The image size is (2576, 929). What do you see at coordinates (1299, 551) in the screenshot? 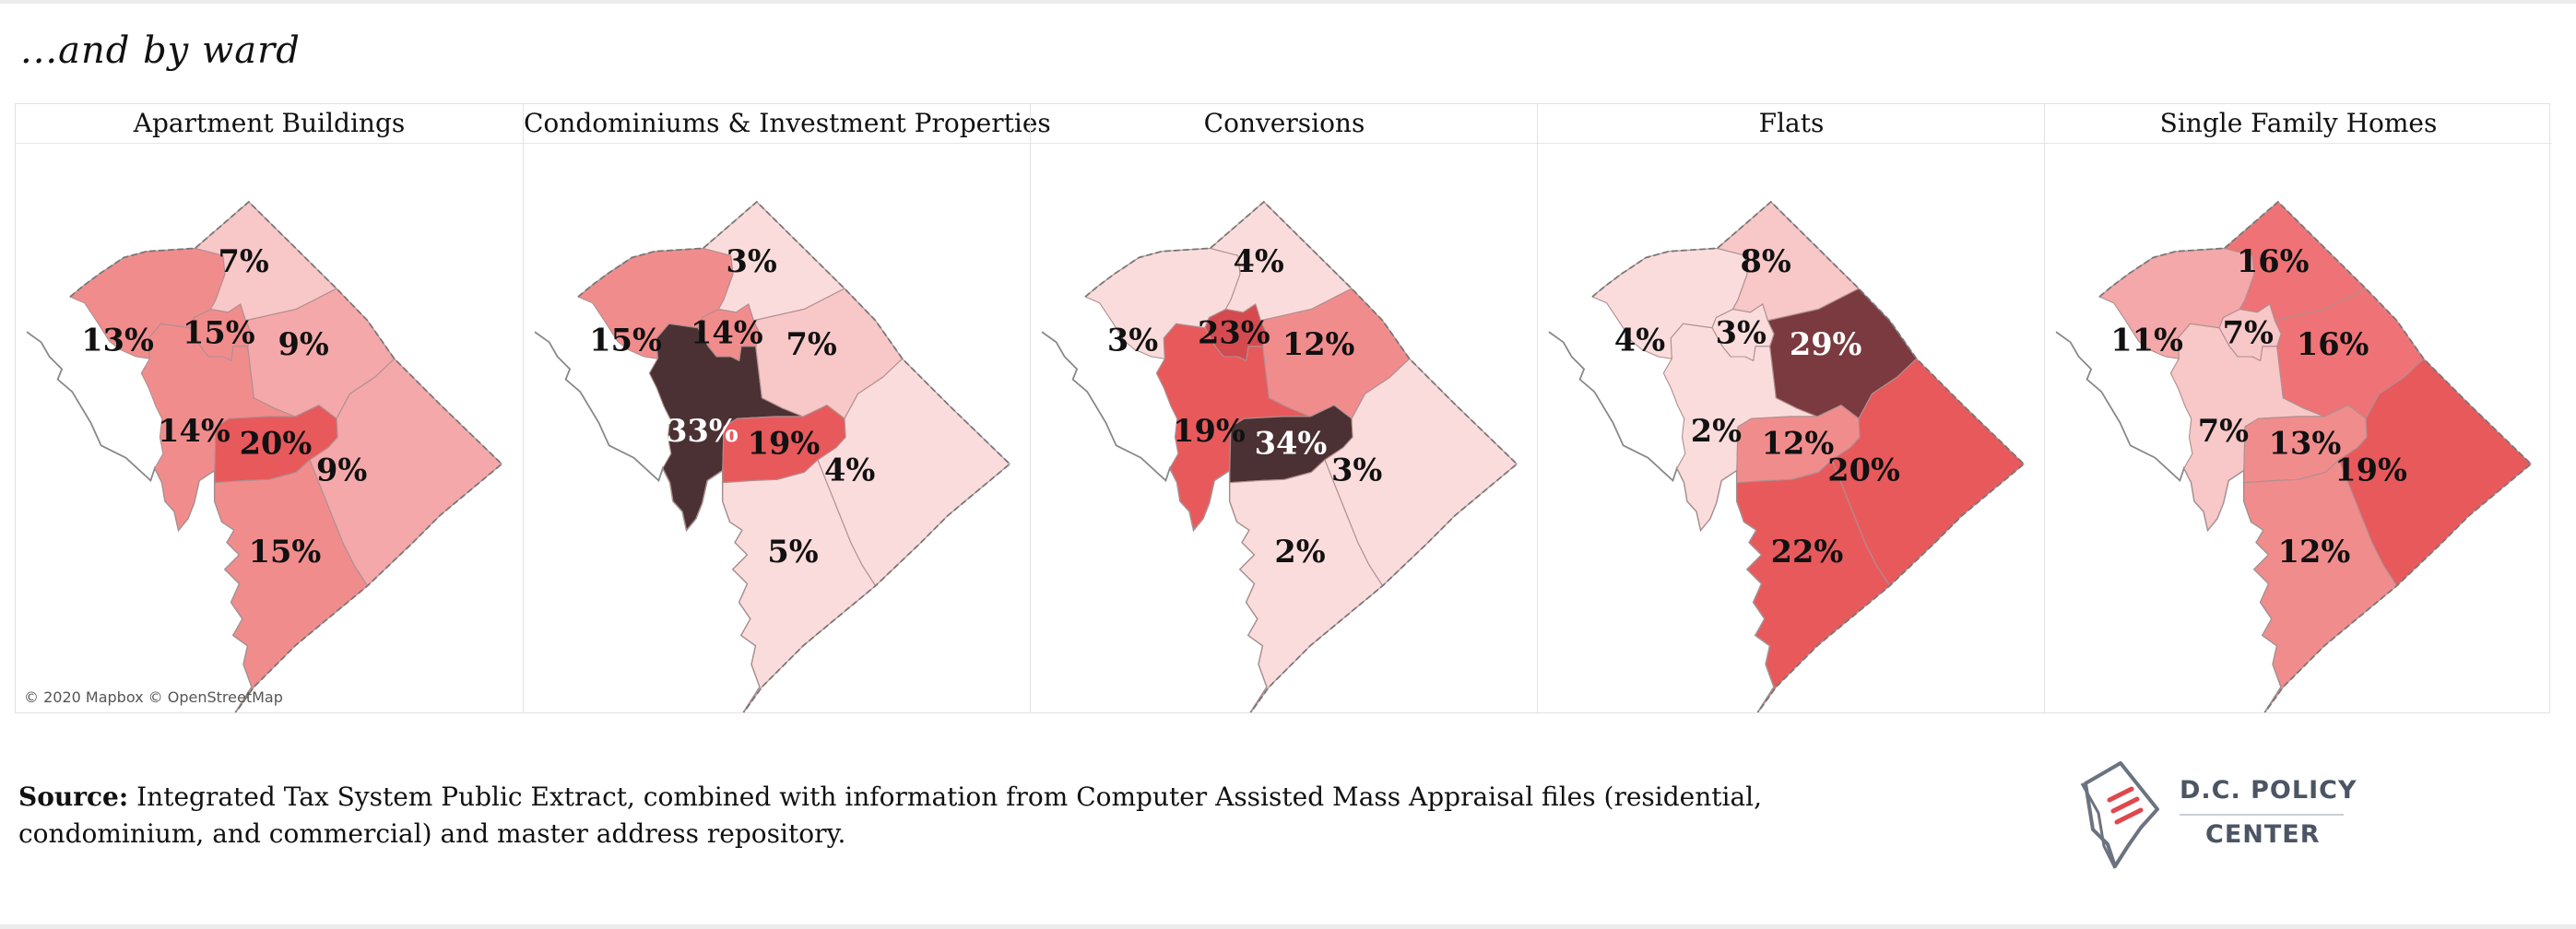
I see `ward-8-label: 2%` at bounding box center [1299, 551].